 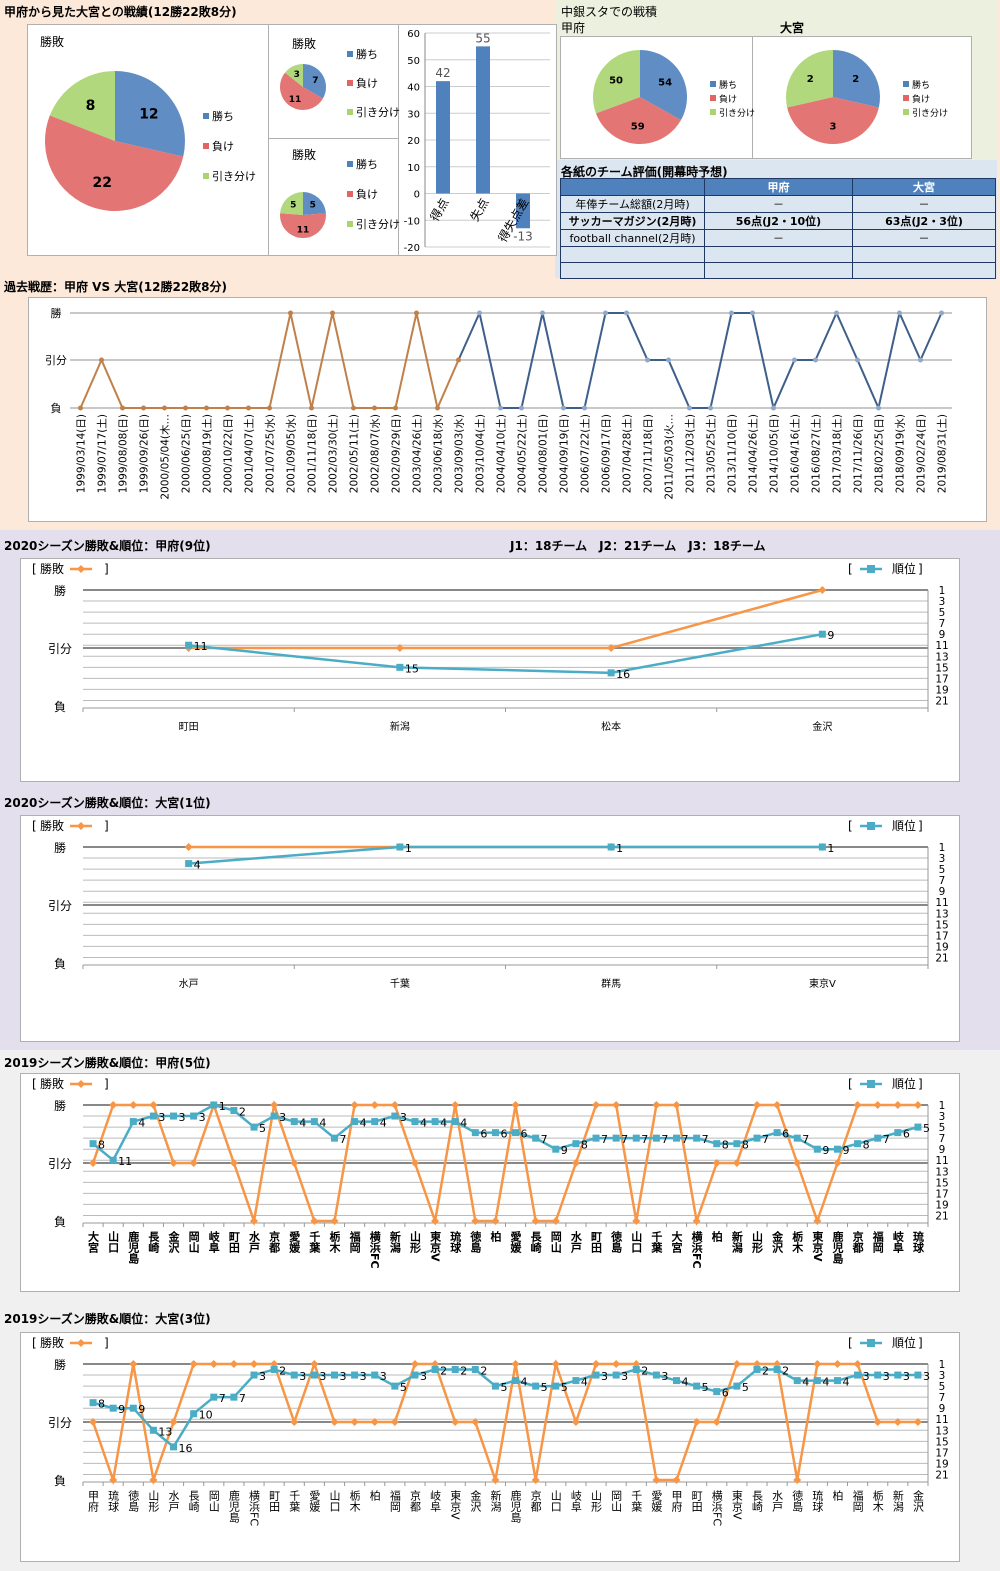 I want to click on header-cell: 甲府, so click(x=778, y=187).